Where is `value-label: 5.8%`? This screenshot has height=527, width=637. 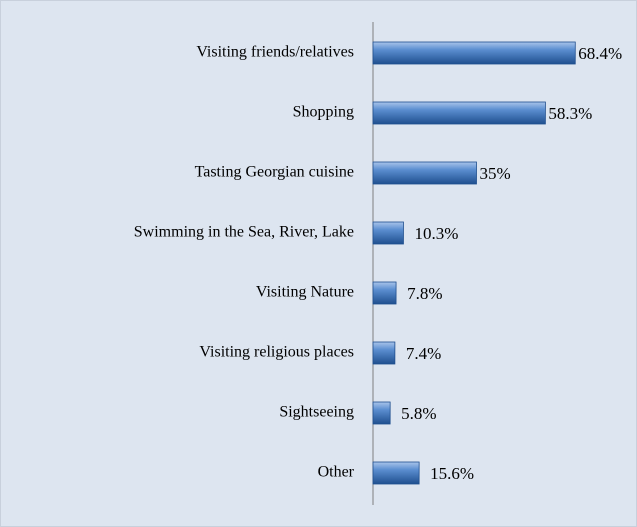 value-label: 5.8% is located at coordinates (418, 413).